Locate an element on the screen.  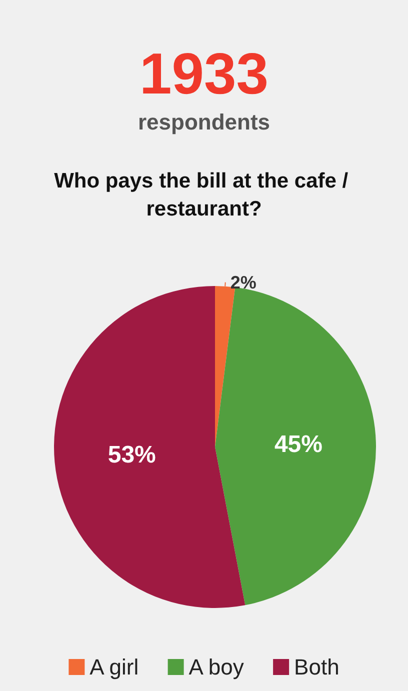
data-label: 45% is located at coordinates (298, 444).